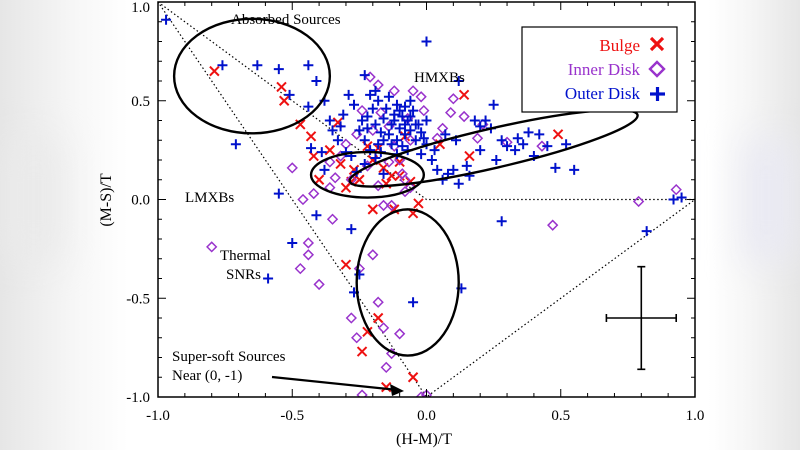  I want to click on supersoft-arrowhead, so click(397, 390).